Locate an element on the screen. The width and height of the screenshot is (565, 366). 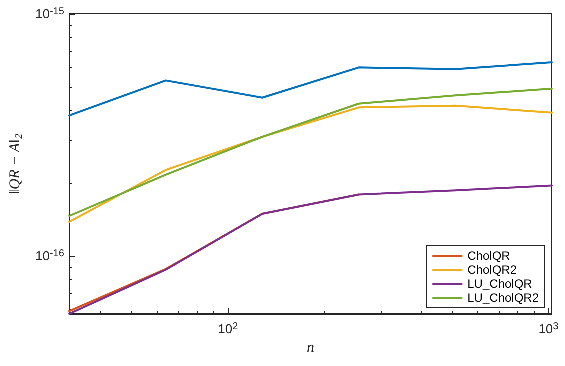
x-axis-title: n is located at coordinates (310, 348).